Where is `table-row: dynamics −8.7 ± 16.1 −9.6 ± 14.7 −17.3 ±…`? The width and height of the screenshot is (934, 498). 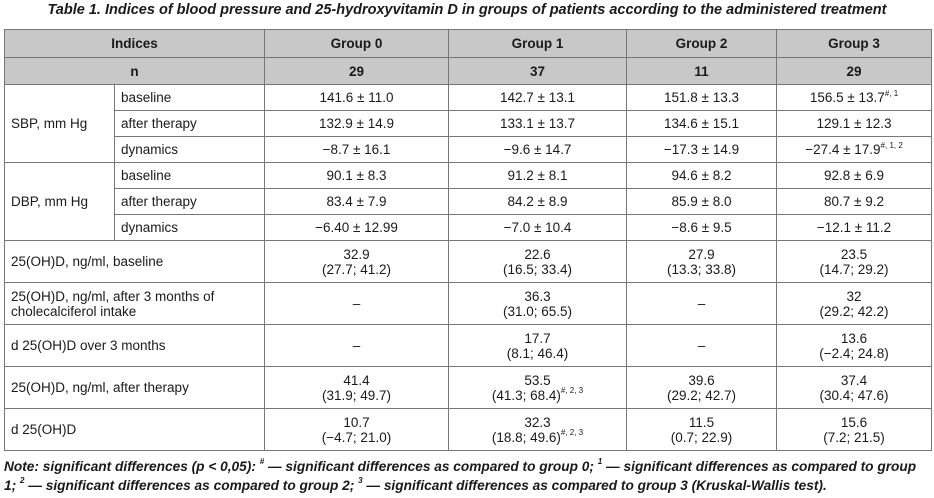
table-row: dynamics −8.7 ± 16.1 −9.6 ± 14.7 −17.3 ±… is located at coordinates (468, 149).